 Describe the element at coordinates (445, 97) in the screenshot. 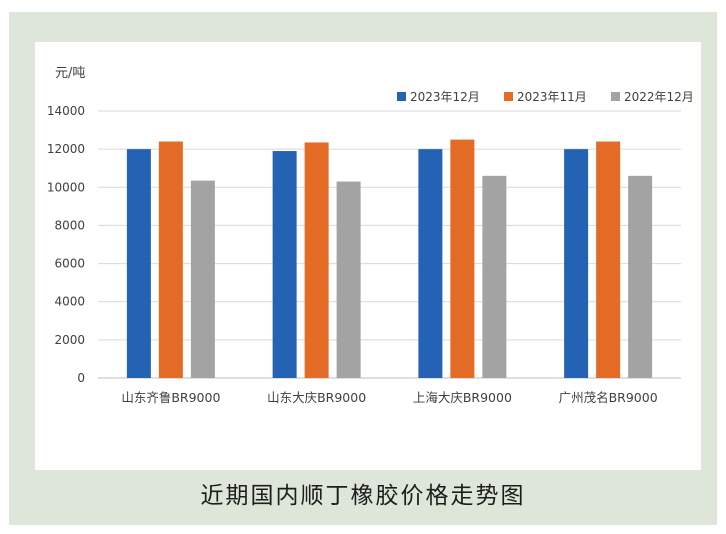

I see `legend-label: 2023年12月` at that location.